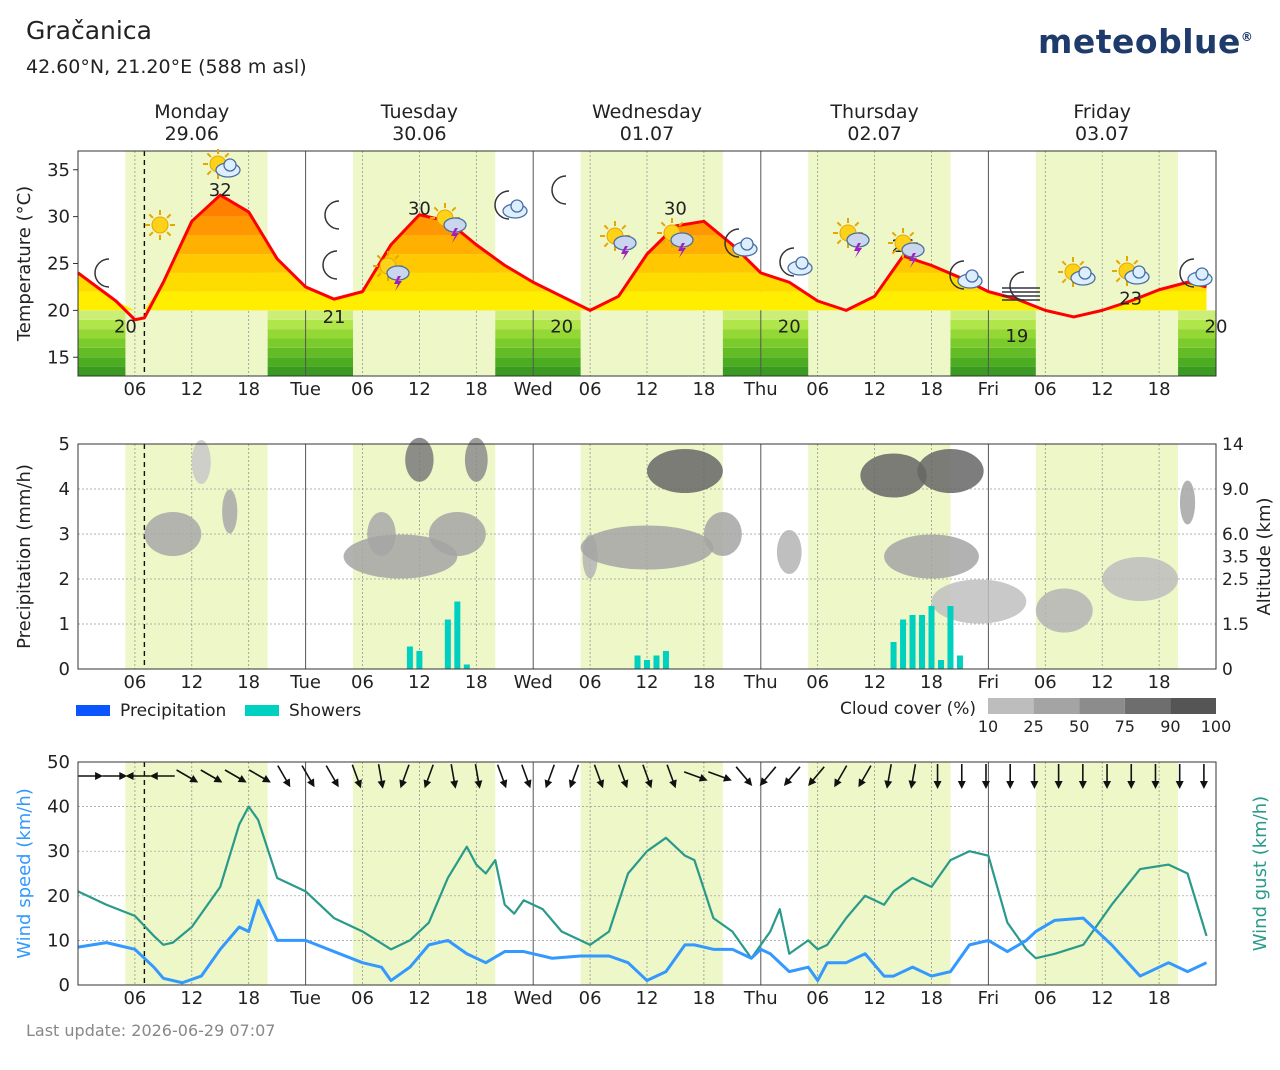 The height and width of the screenshot is (1070, 1280). What do you see at coordinates (908, 709) in the screenshot?
I see `cloud-legend-title: Cloud cover (%)` at bounding box center [908, 709].